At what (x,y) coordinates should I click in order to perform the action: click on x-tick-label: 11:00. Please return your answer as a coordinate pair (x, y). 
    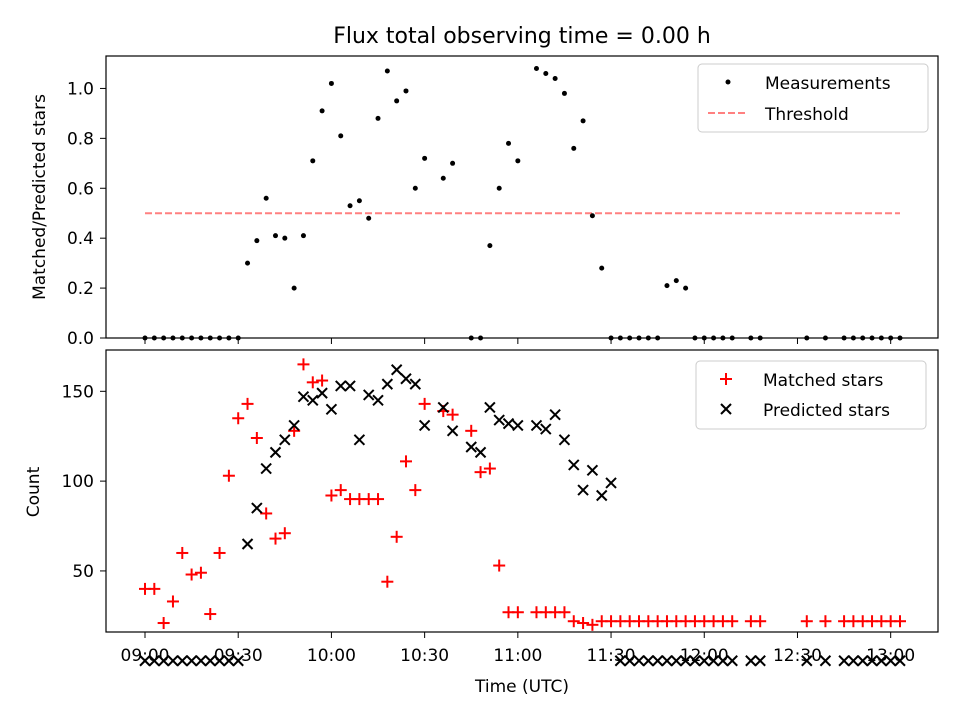
    Looking at the image, I should click on (517, 656).